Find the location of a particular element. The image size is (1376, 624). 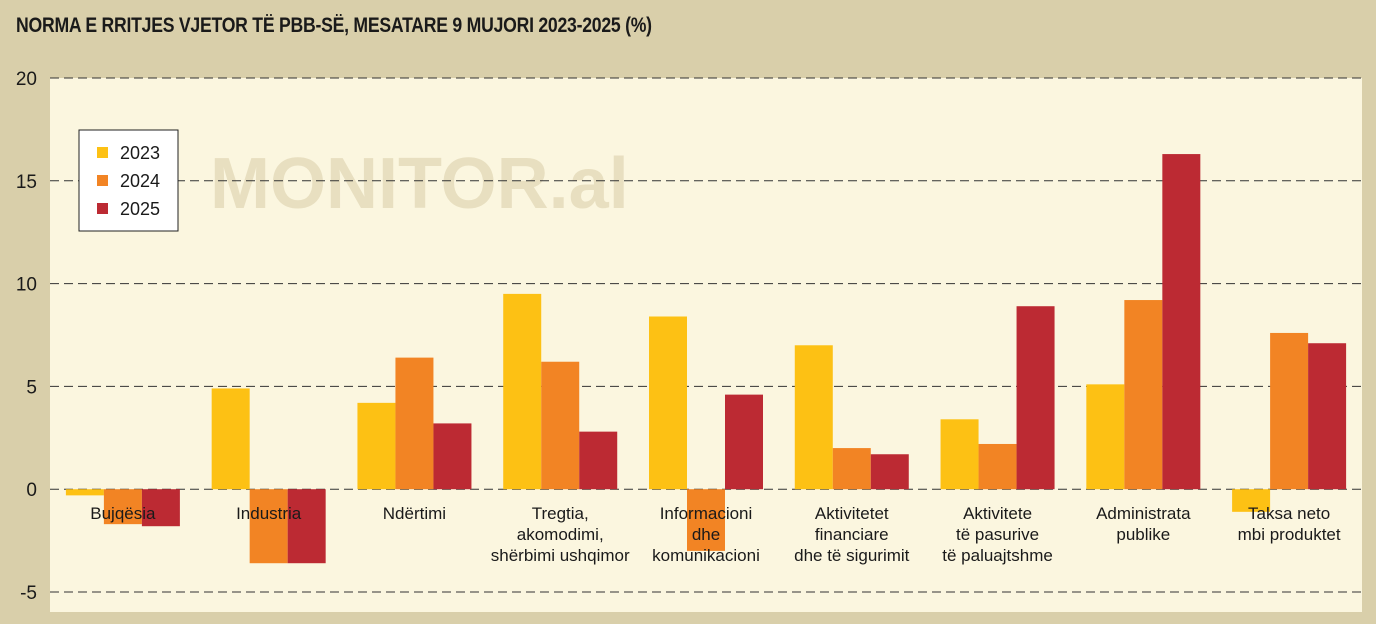

category-label: Informacioni dhe komunikacioni is located at coordinates (706, 534).